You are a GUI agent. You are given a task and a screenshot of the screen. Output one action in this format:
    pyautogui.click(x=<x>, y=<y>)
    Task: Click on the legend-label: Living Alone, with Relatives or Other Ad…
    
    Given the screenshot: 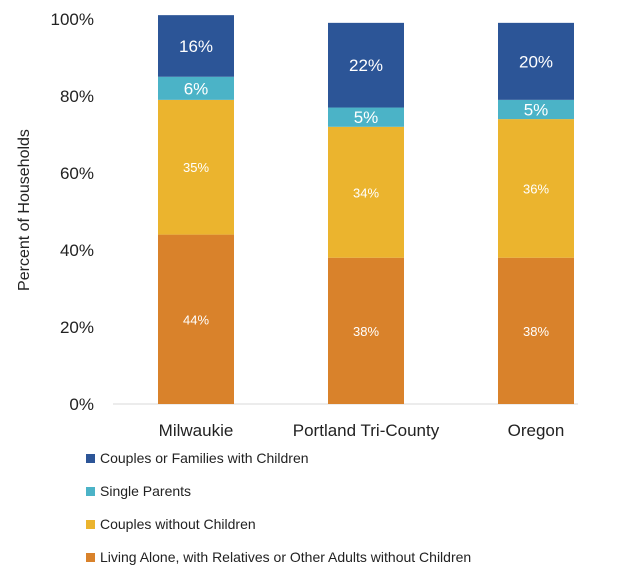 What is the action you would take?
    pyautogui.click(x=285, y=557)
    